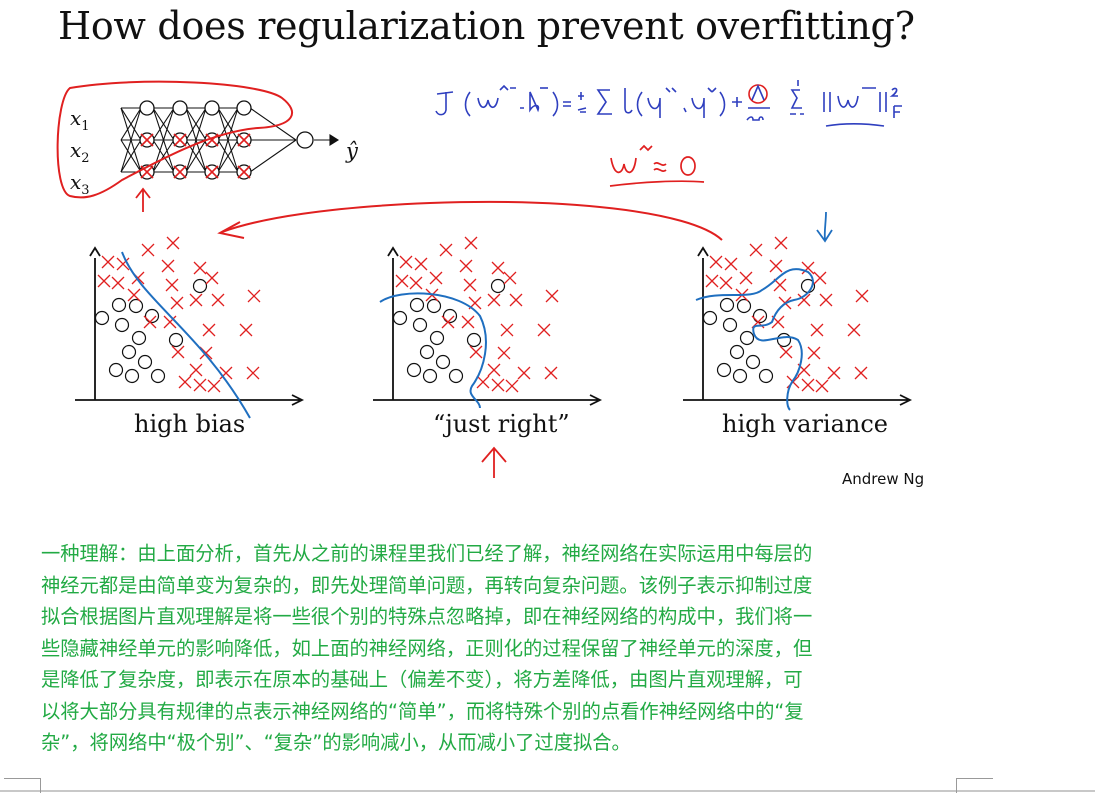  Describe the element at coordinates (427, 553) in the screenshot. I see `note-line: 一种理解：由上面分析，首先从之前的课程里我们已经了解，神经网络在实际运用中每层的` at that location.